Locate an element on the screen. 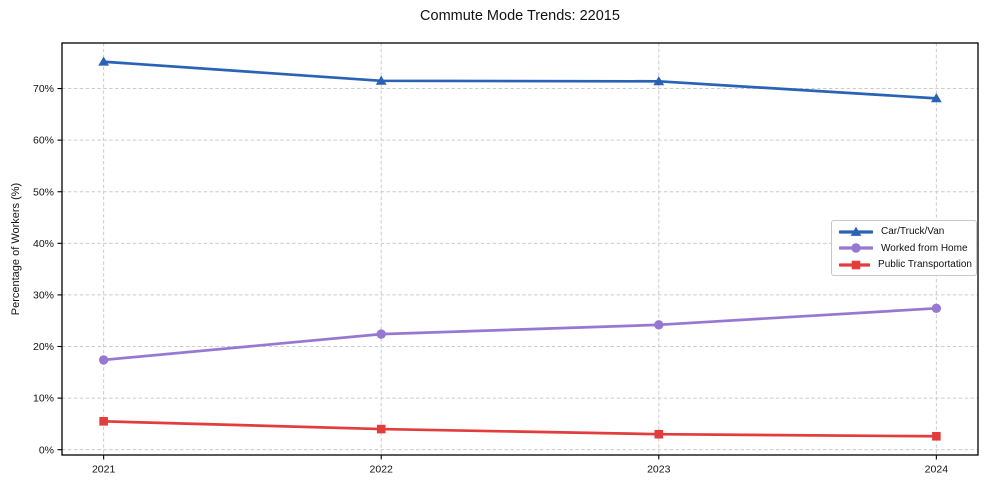 The image size is (990, 490). series-worked-from-home is located at coordinates (520, 334).